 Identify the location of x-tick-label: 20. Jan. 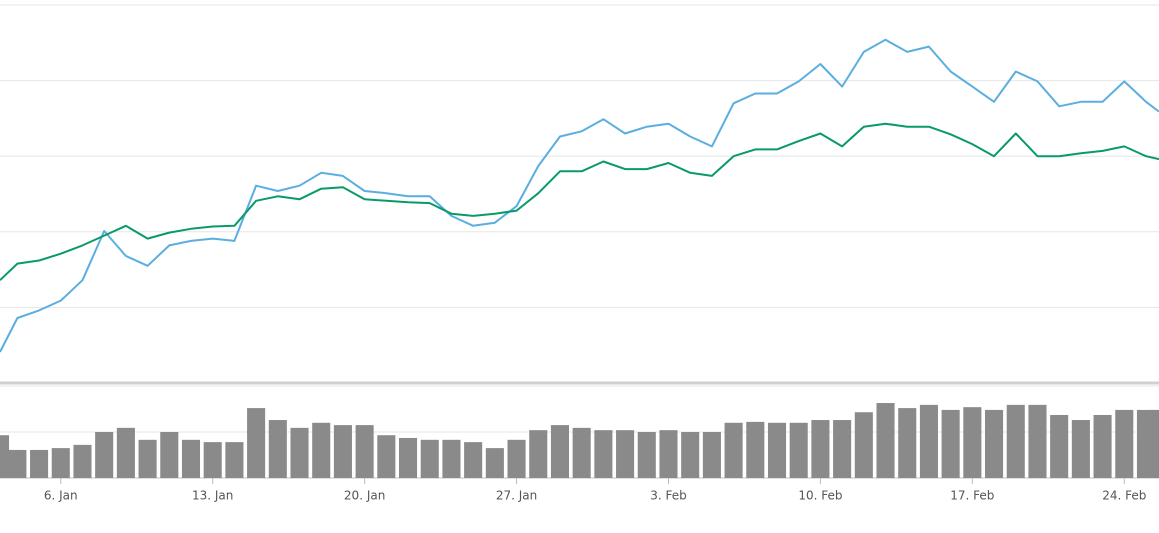
(364, 496).